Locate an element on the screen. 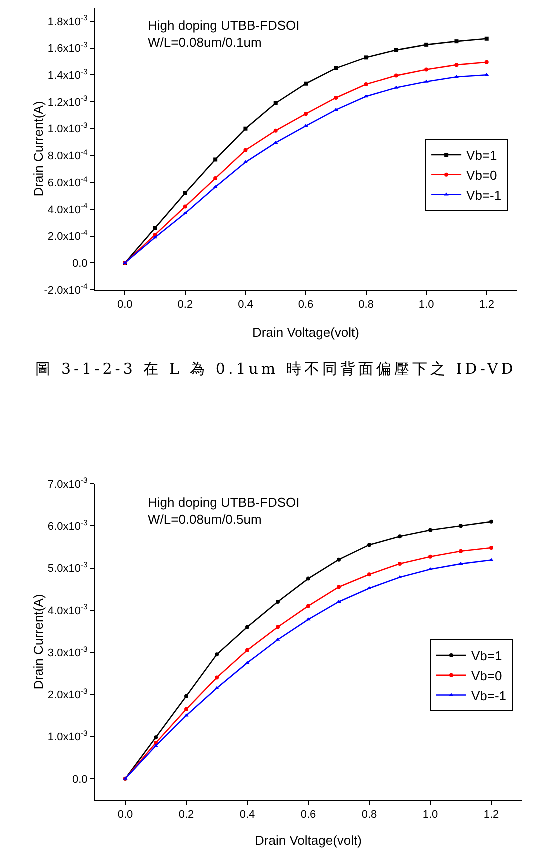 The width and height of the screenshot is (552, 848). annotation: W/L=0.08um/0.1um is located at coordinates (205, 42).